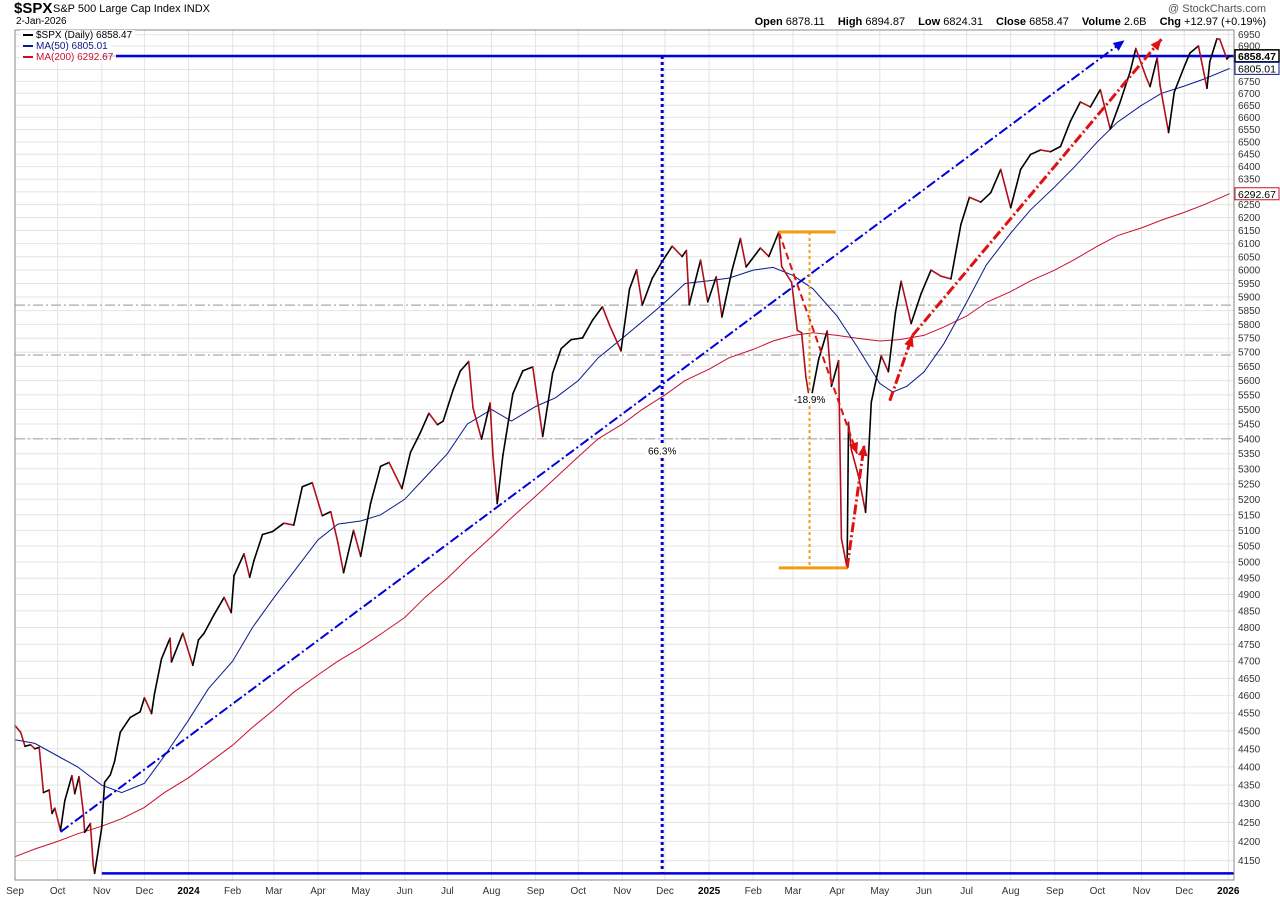 Image resolution: width=1280 pixels, height=900 pixels. What do you see at coordinates (1249, 142) in the screenshot?
I see `y-tick-label: 6500` at bounding box center [1249, 142].